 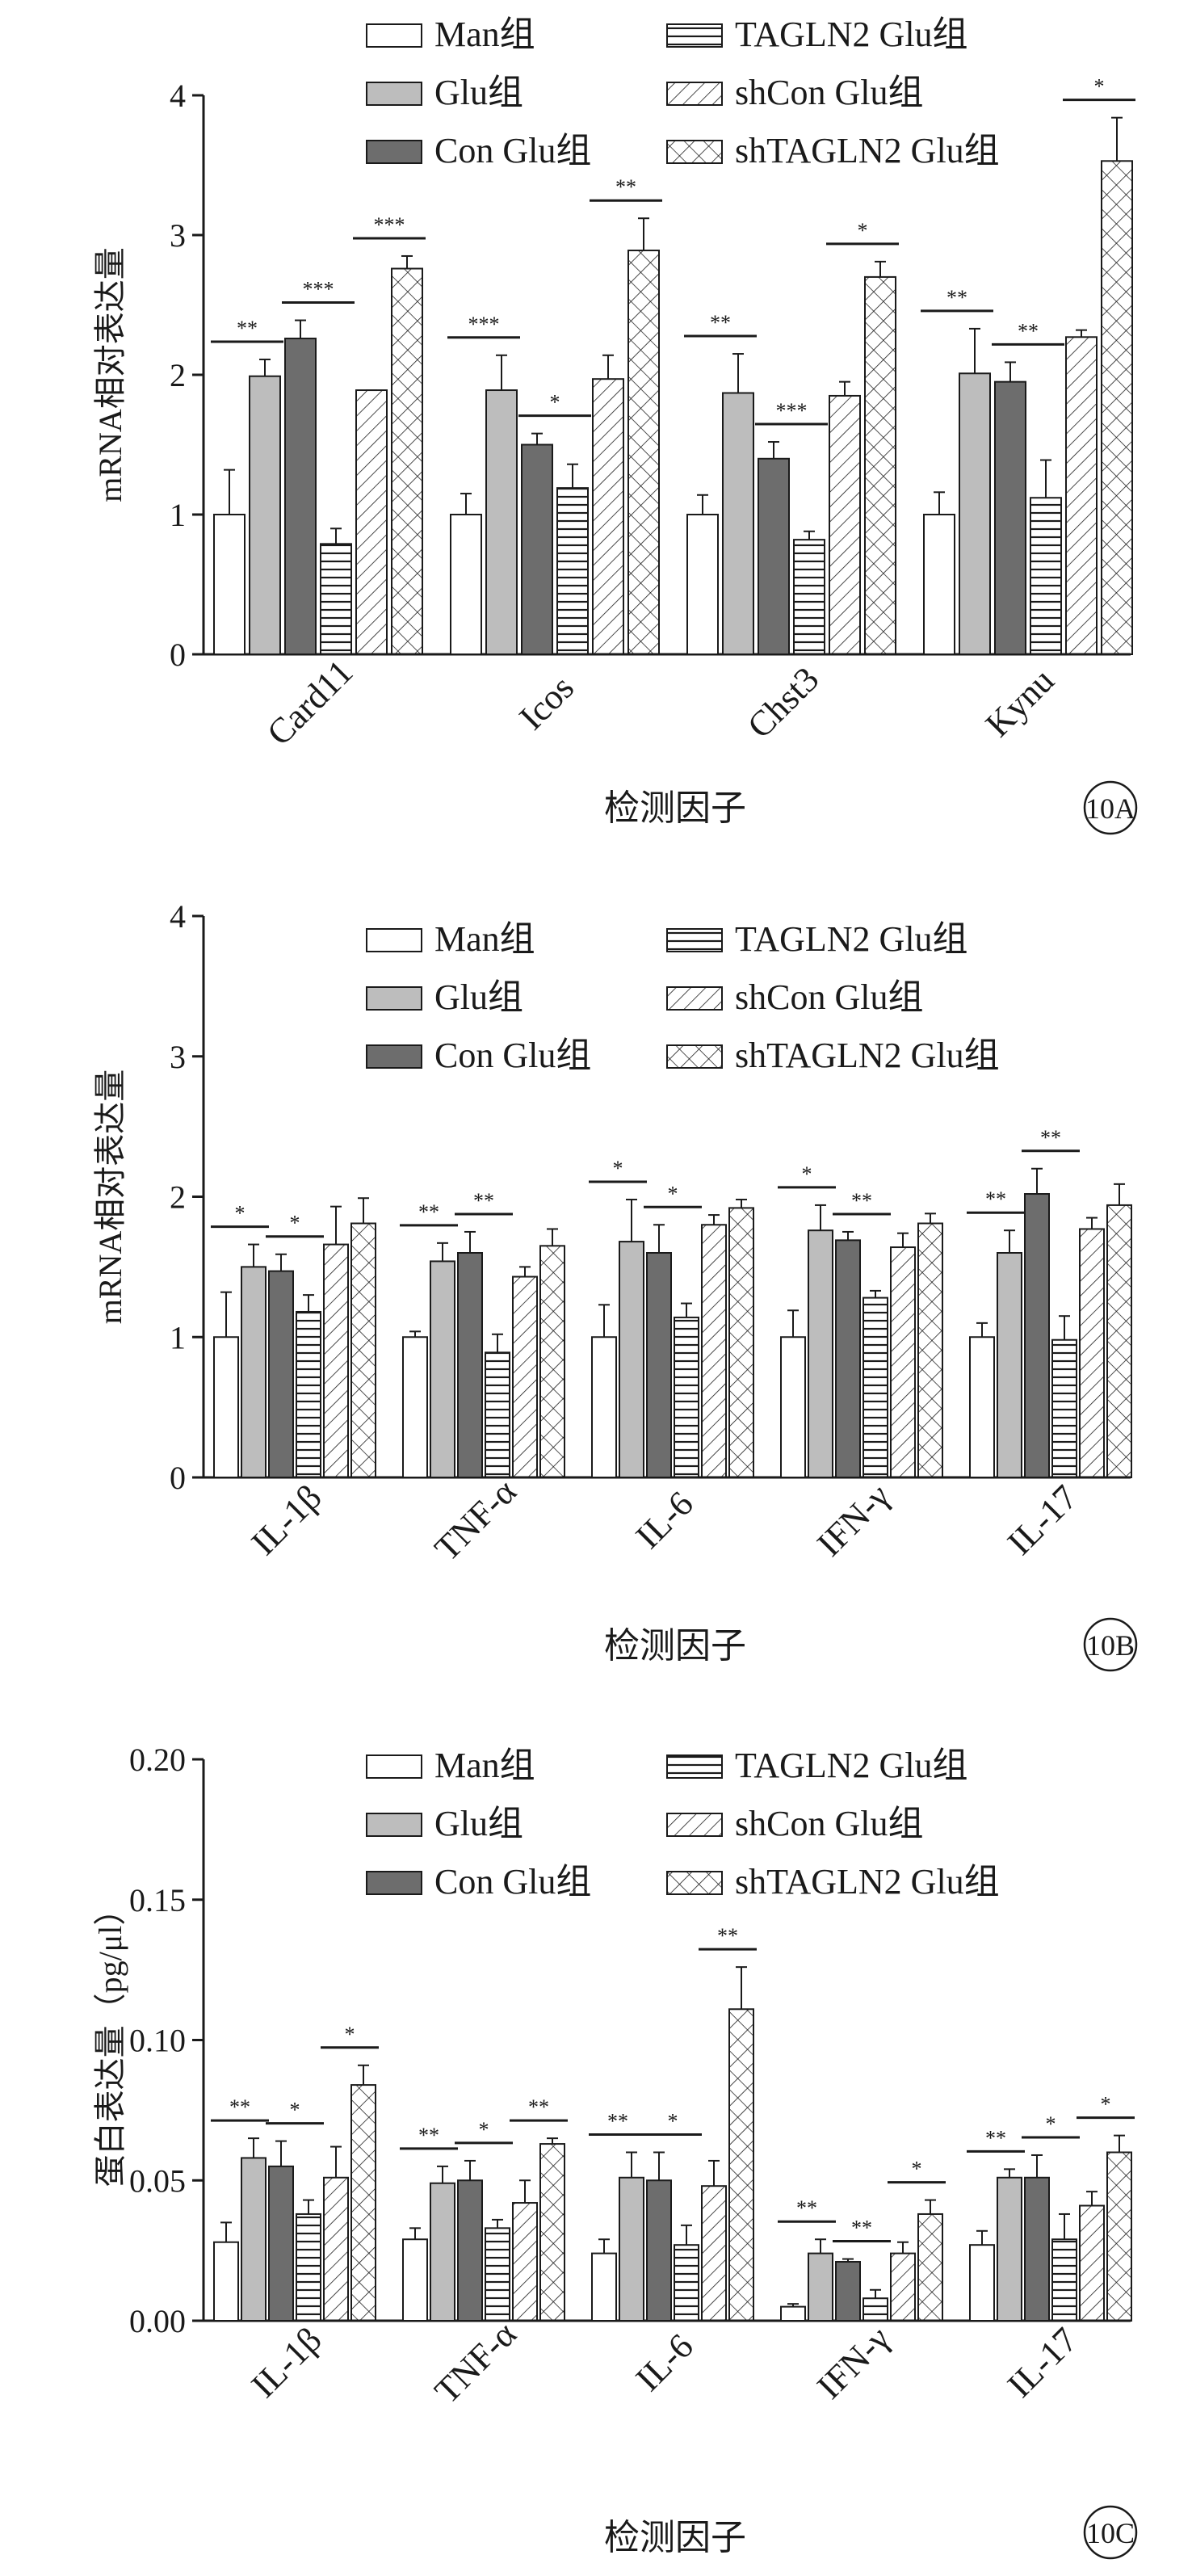 I want to click on panel-label: 10B, so click(x=1110, y=1646).